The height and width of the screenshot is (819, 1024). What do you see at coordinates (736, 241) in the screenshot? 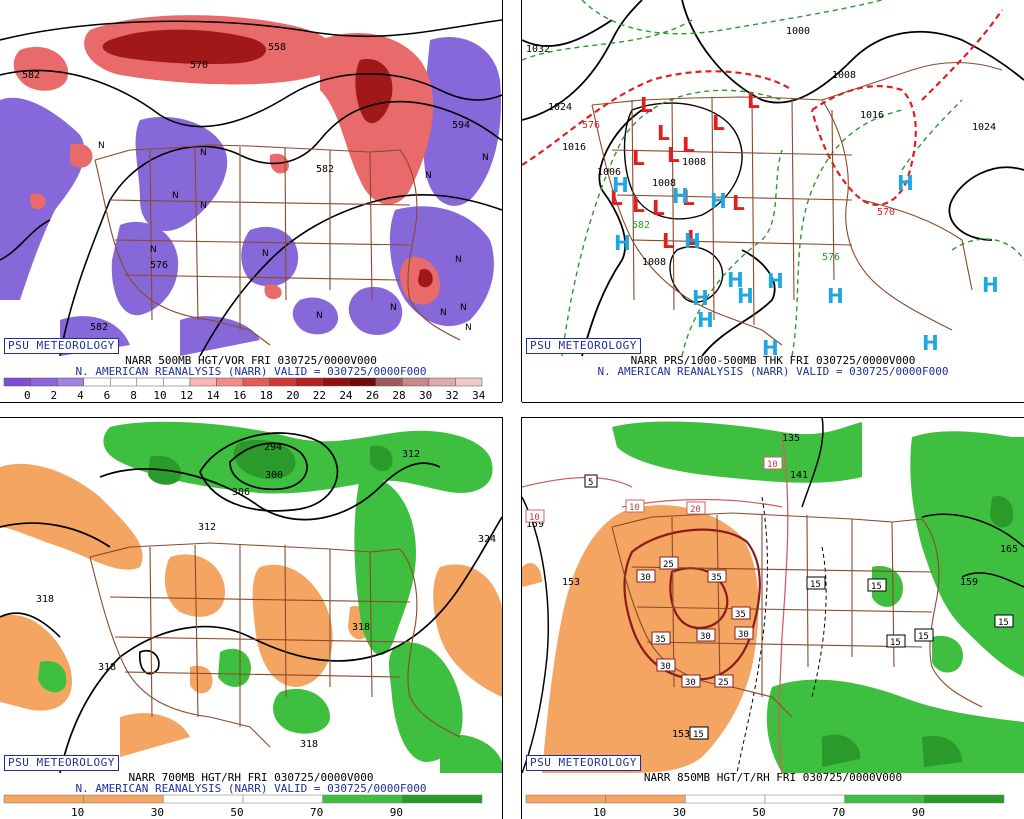
I see `thickness-label-group-green: 582 576` at bounding box center [736, 241].